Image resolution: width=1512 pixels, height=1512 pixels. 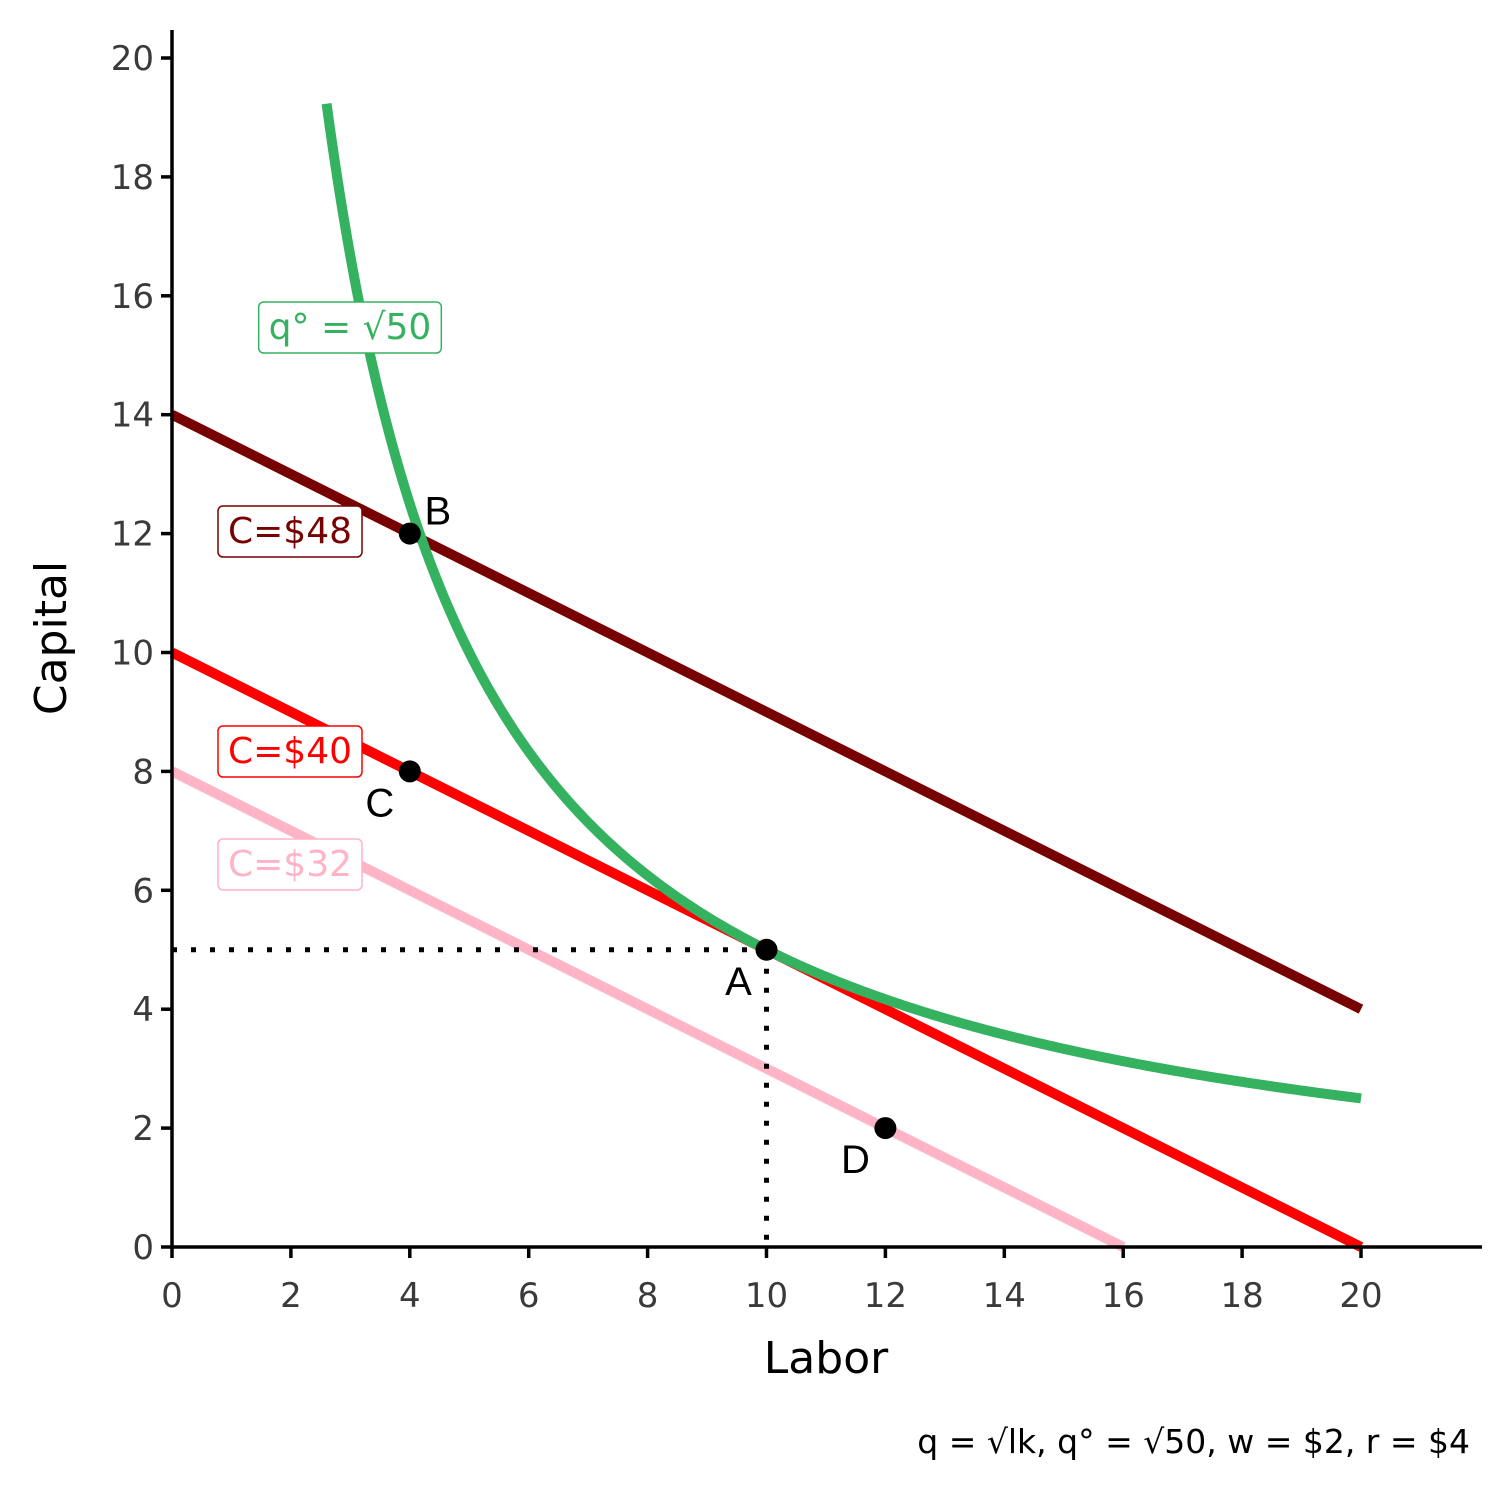 I want to click on point-c, so click(x=409, y=771).